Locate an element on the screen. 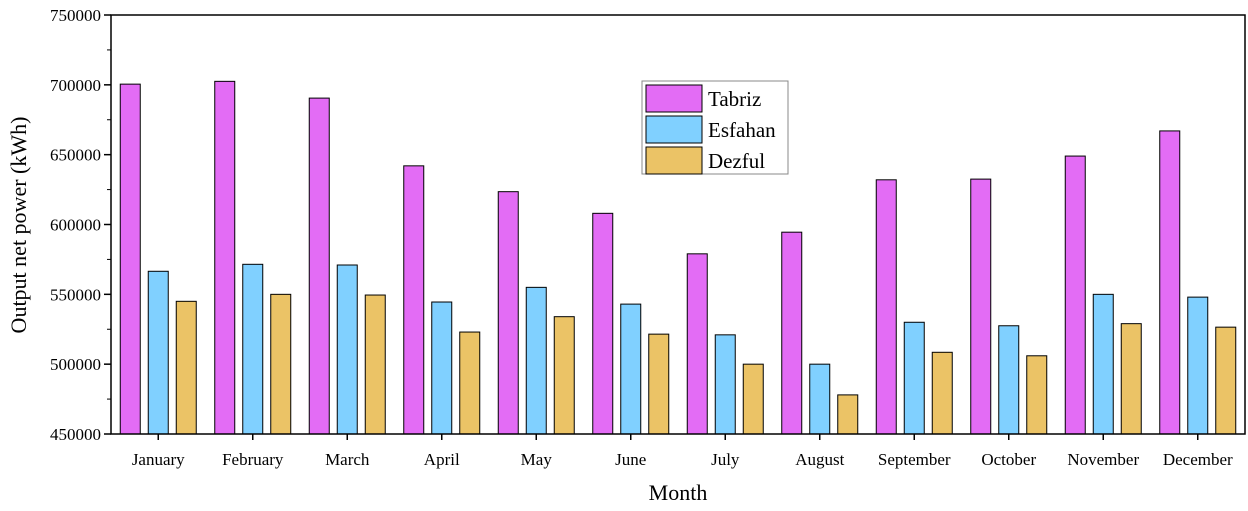  y-tick-label: 650000 is located at coordinates (75, 155).